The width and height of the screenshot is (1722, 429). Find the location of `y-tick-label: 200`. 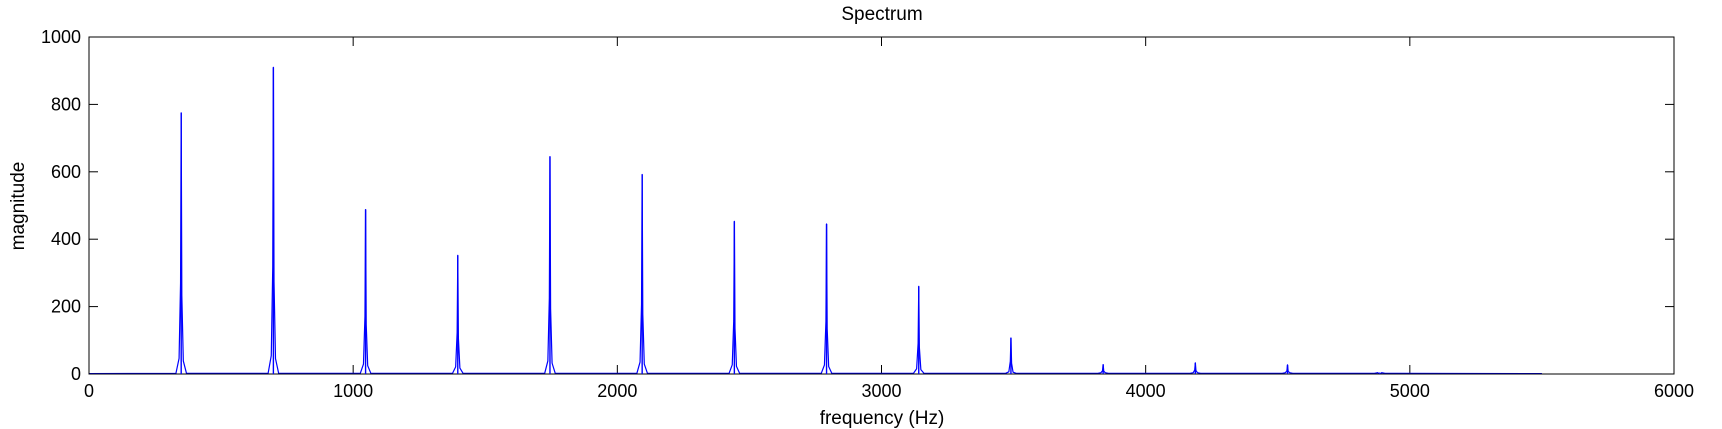

y-tick-label: 200 is located at coordinates (66, 307).